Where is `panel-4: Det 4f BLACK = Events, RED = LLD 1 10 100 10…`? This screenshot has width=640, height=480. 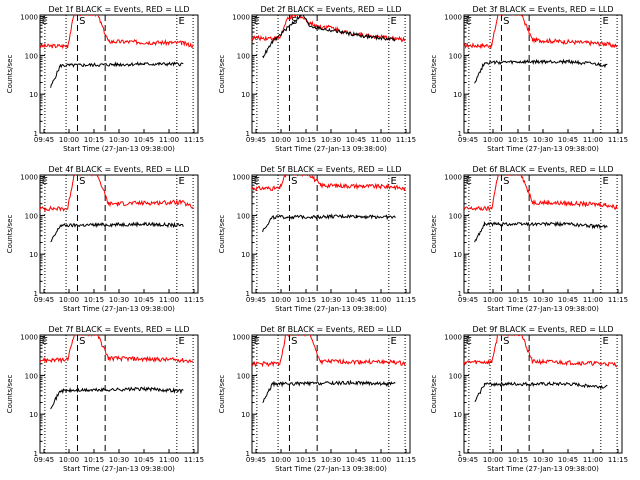 panel-4: Det 4f BLACK = Events, RED = LLD 1 10 100 10… is located at coordinates (105, 239).